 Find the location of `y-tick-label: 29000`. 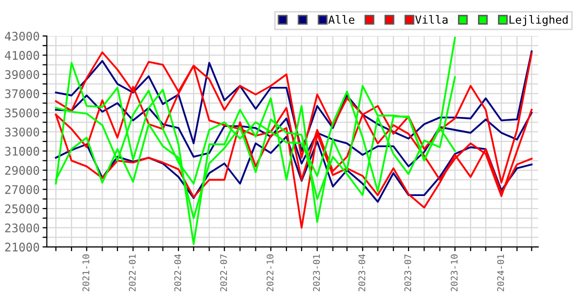

y-tick-label: 29000 is located at coordinates (22, 170).